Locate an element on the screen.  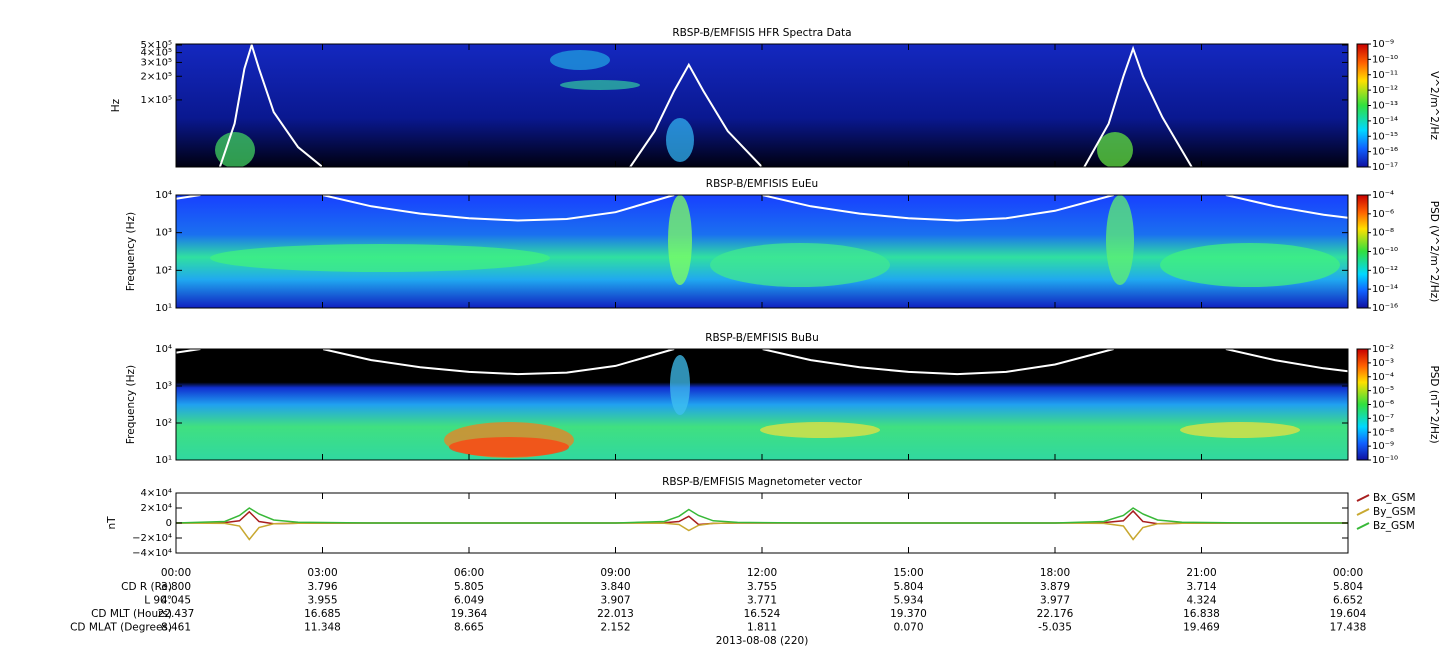
ephemeris-value: 4.045 is located at coordinates (176, 601).